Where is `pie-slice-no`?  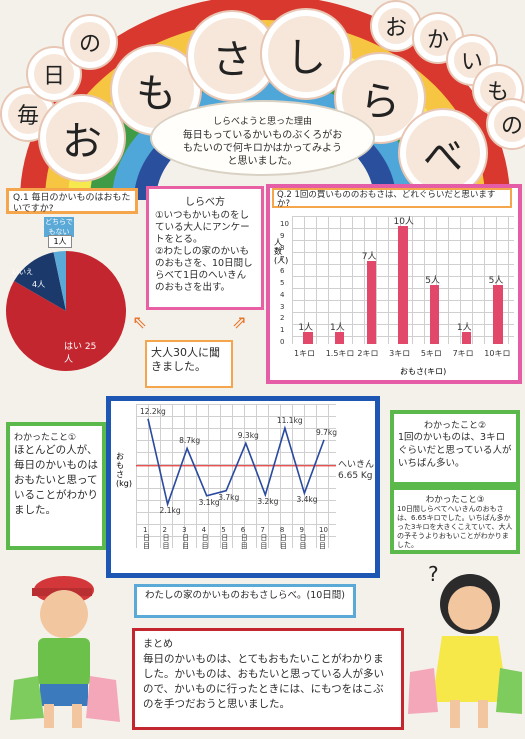
pie-slice-no is located at coordinates (40, 281).